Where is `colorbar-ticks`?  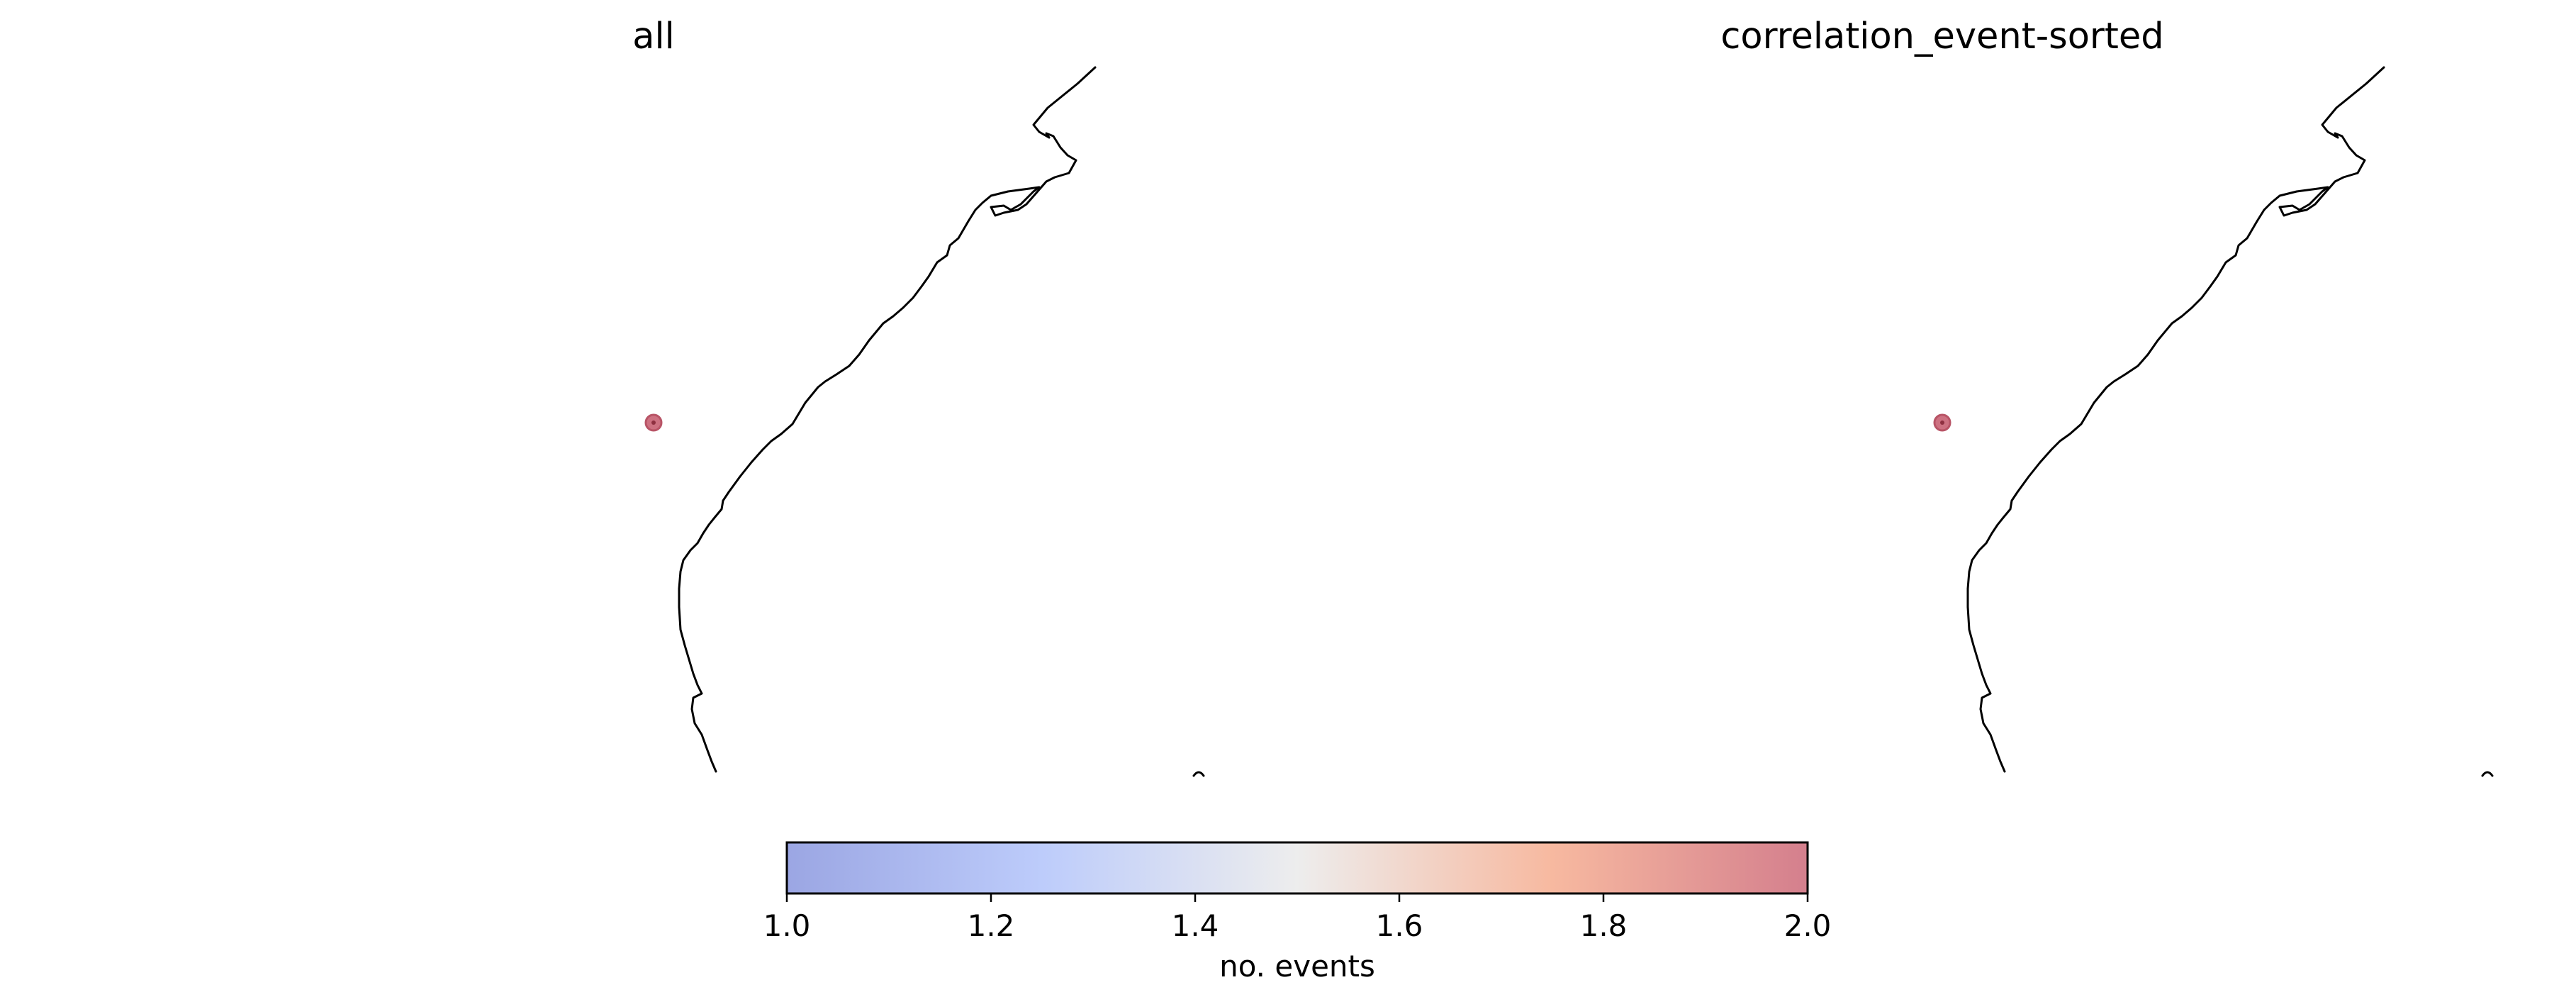 colorbar-ticks is located at coordinates (1297, 897).